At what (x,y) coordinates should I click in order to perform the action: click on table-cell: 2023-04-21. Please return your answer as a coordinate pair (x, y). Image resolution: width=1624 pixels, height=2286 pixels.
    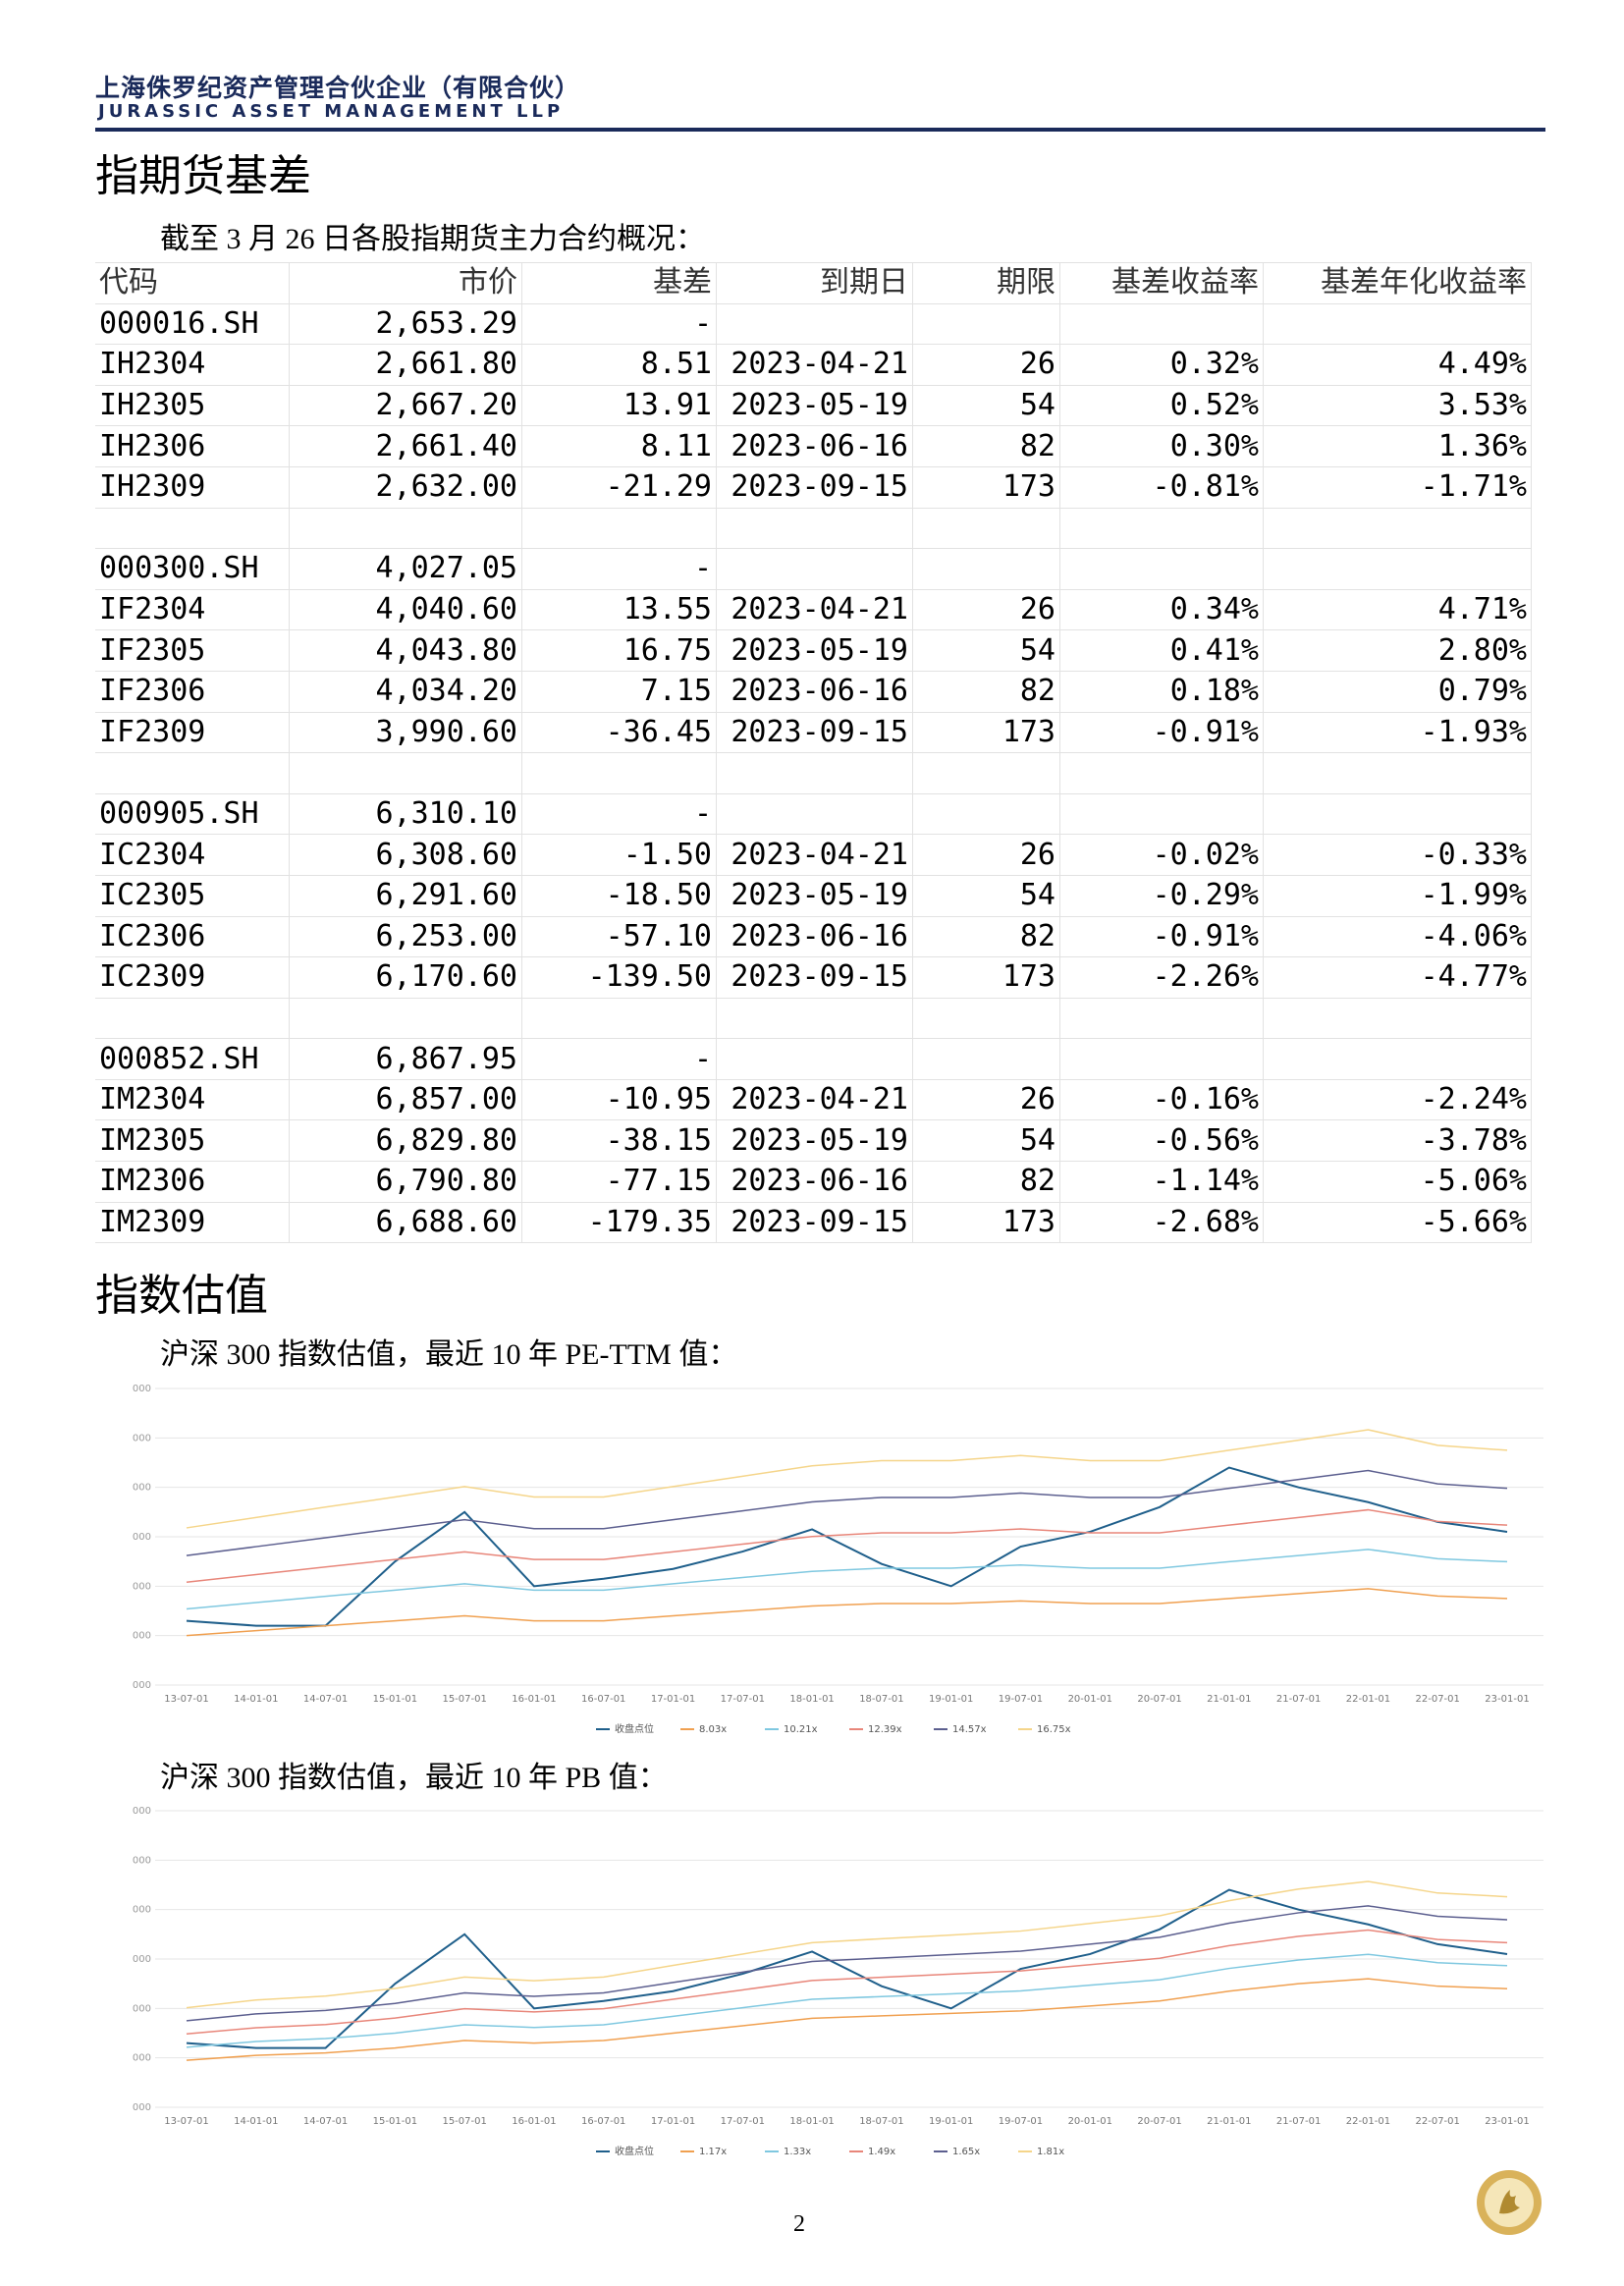
    Looking at the image, I should click on (814, 365).